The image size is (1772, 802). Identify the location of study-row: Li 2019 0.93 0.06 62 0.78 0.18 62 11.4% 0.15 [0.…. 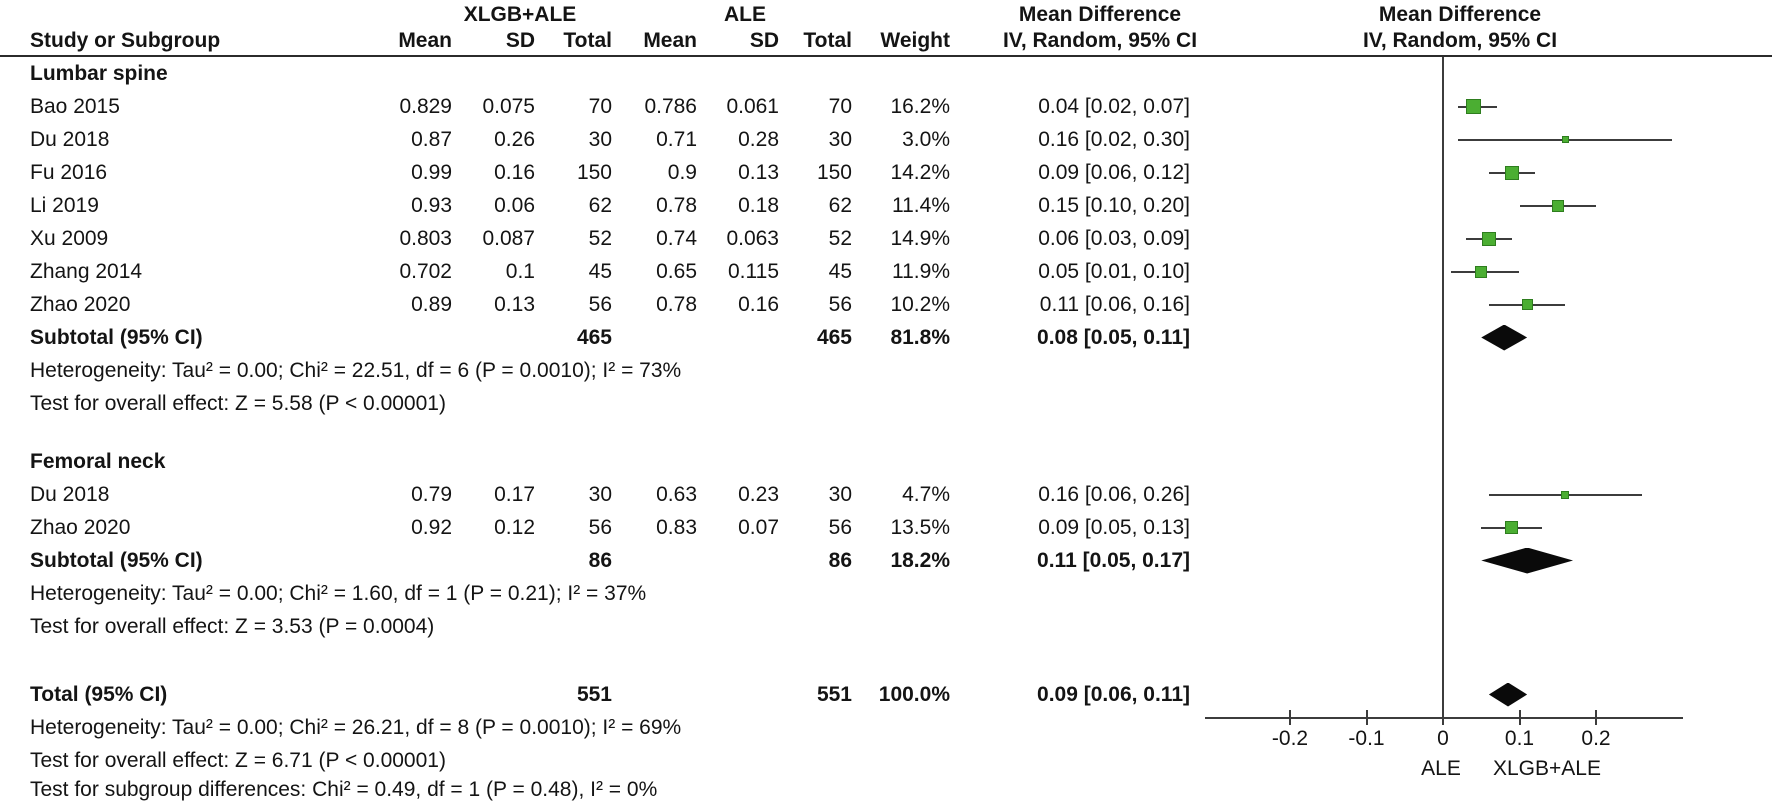
(886, 205).